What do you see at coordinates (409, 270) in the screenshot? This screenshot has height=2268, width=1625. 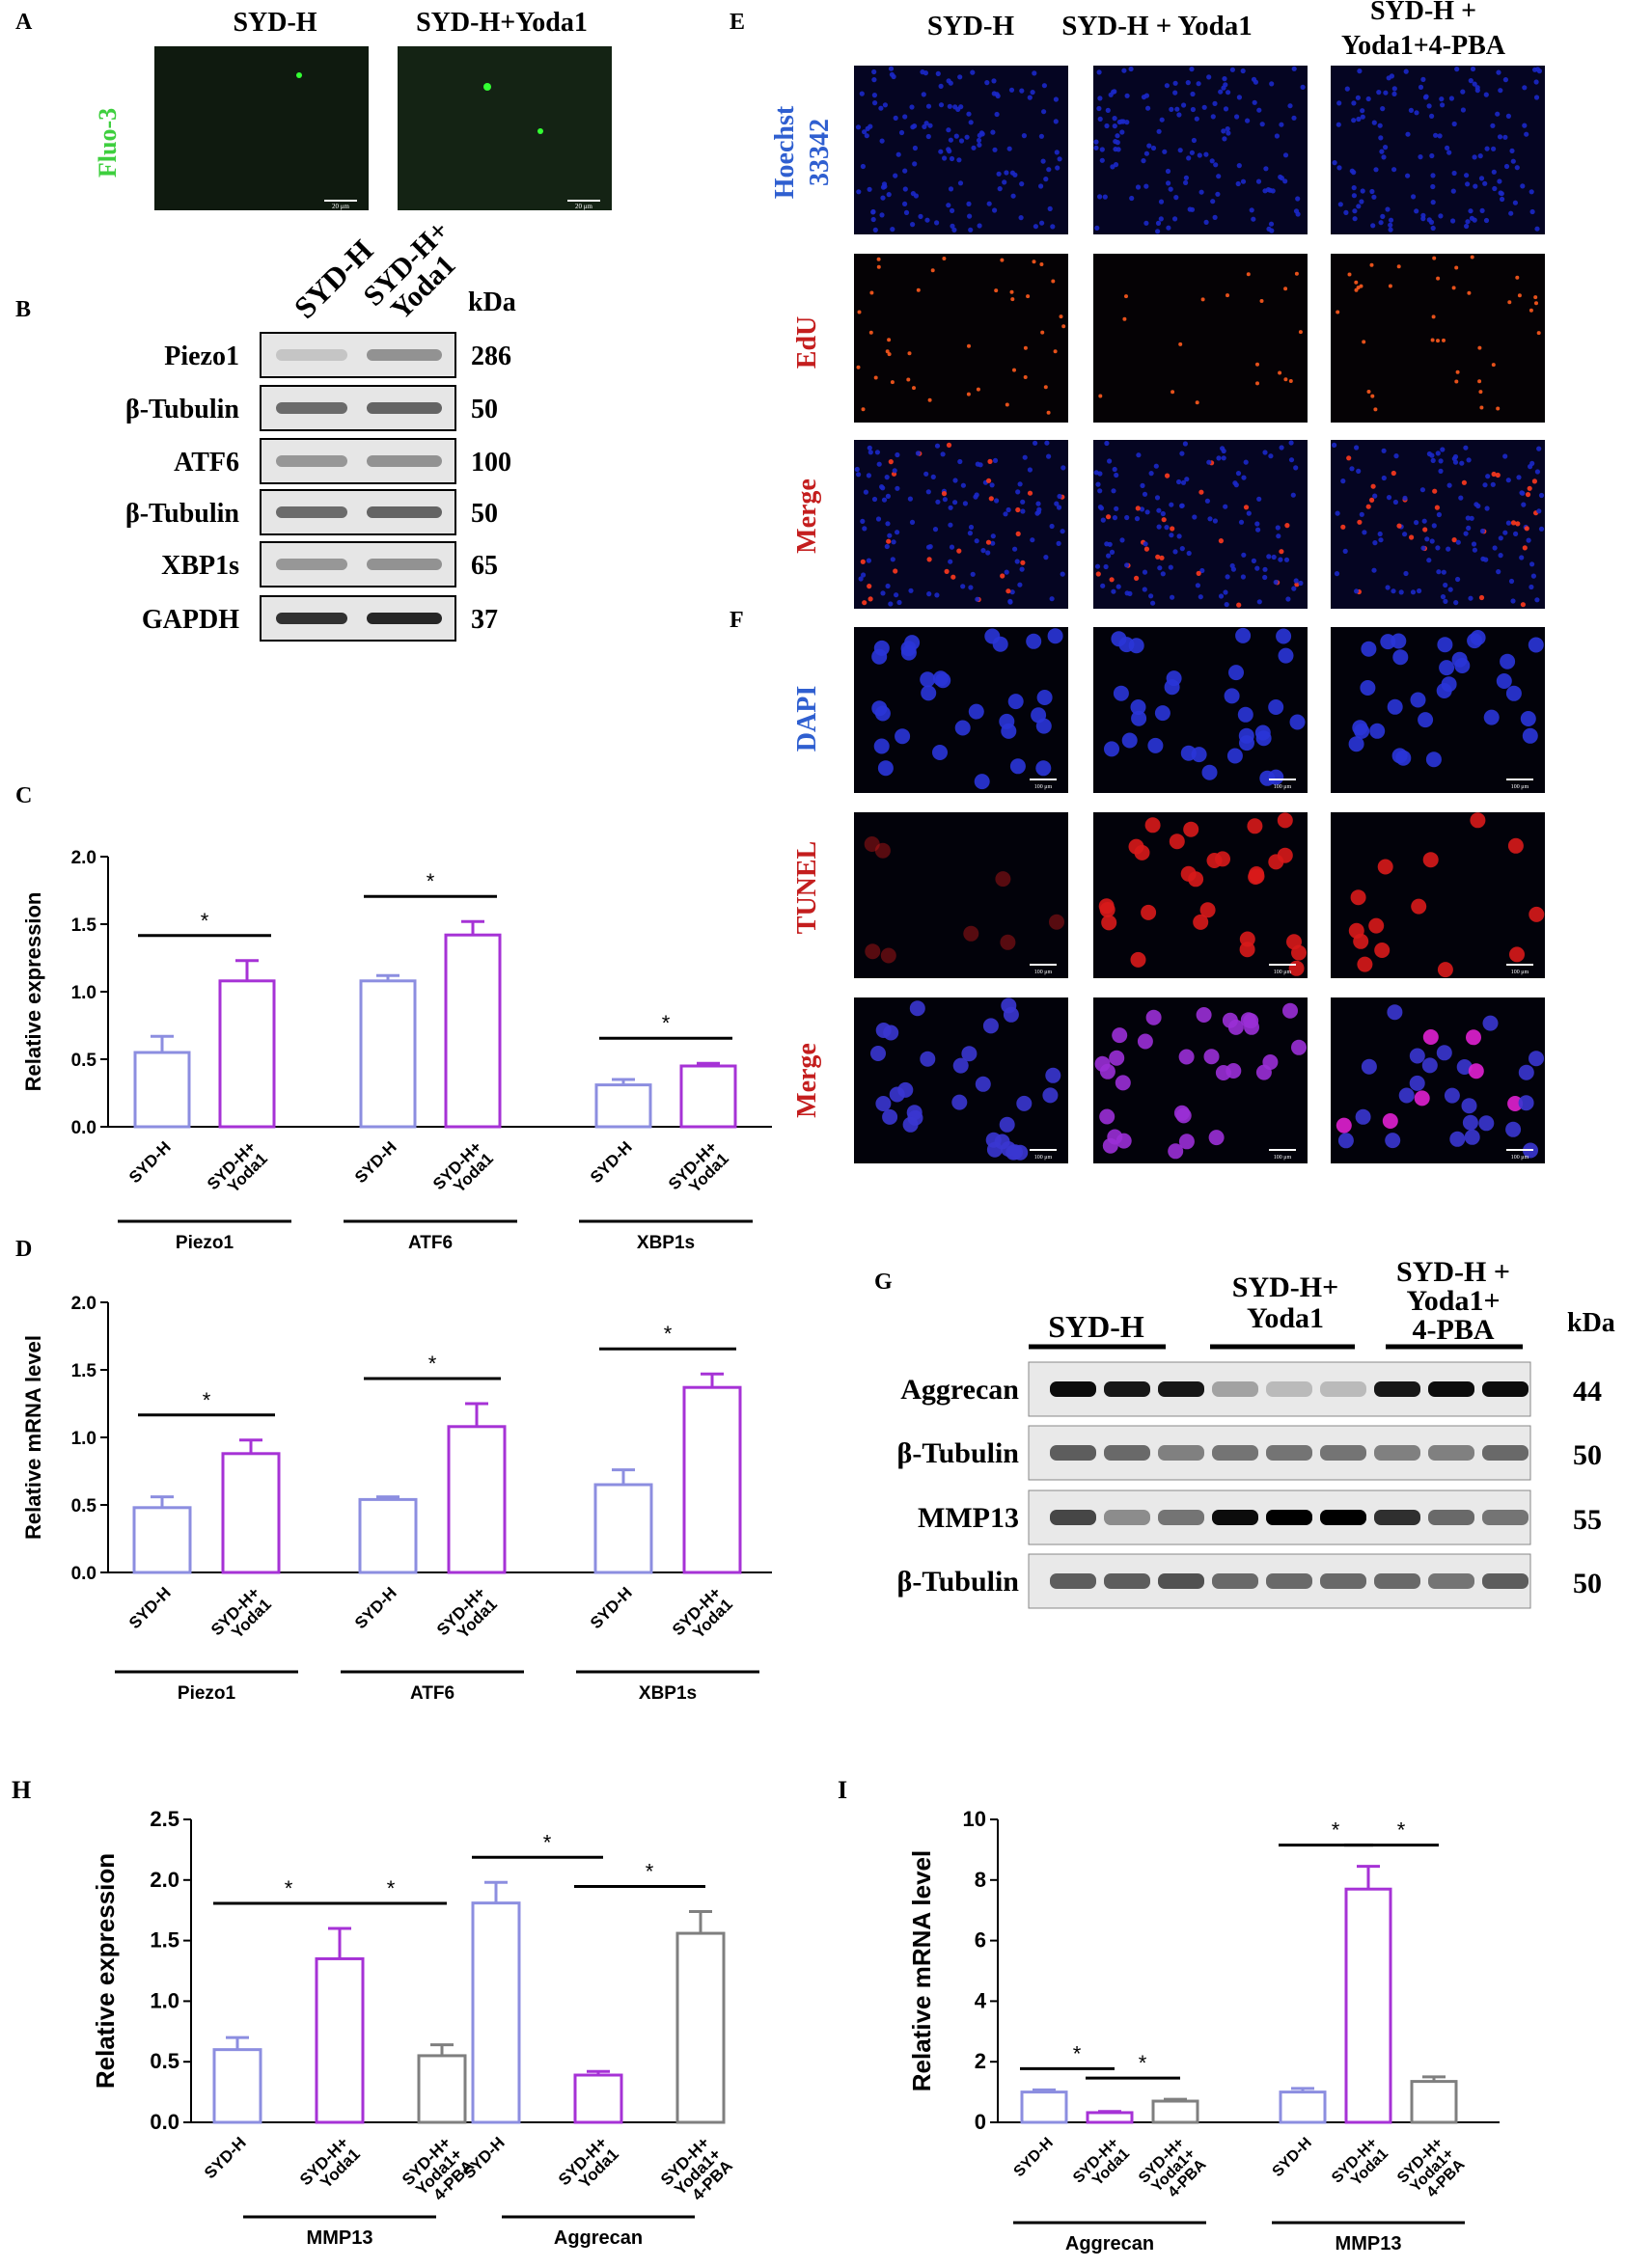 I see `panel-b-col-syd-h-yoda1: SYD-H+ Yoda1` at bounding box center [409, 270].